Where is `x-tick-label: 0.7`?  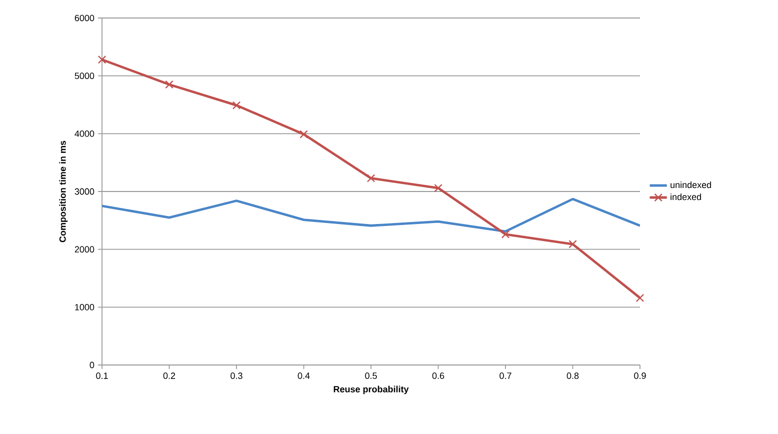
x-tick-label: 0.7 is located at coordinates (506, 375).